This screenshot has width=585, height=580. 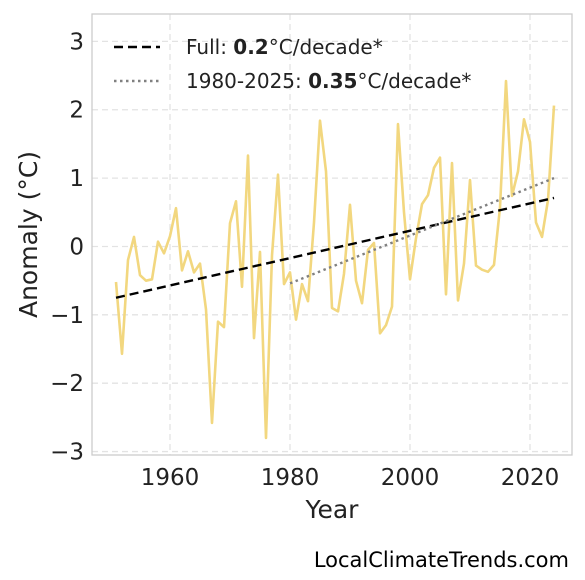 I want to click on x-axis-title: Year, so click(x=332, y=509).